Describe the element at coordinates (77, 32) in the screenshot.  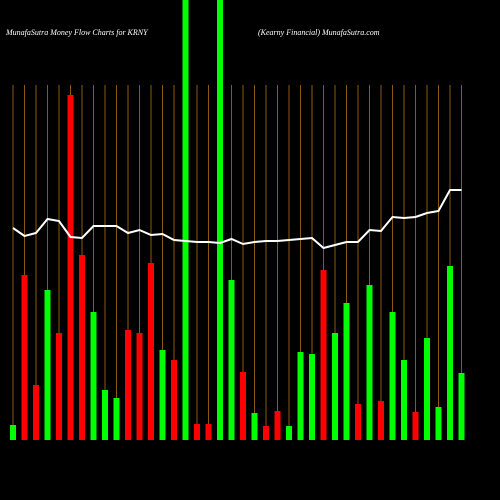
I see `chart-title: MunafaSutra Money Flow Charts for KRNY` at that location.